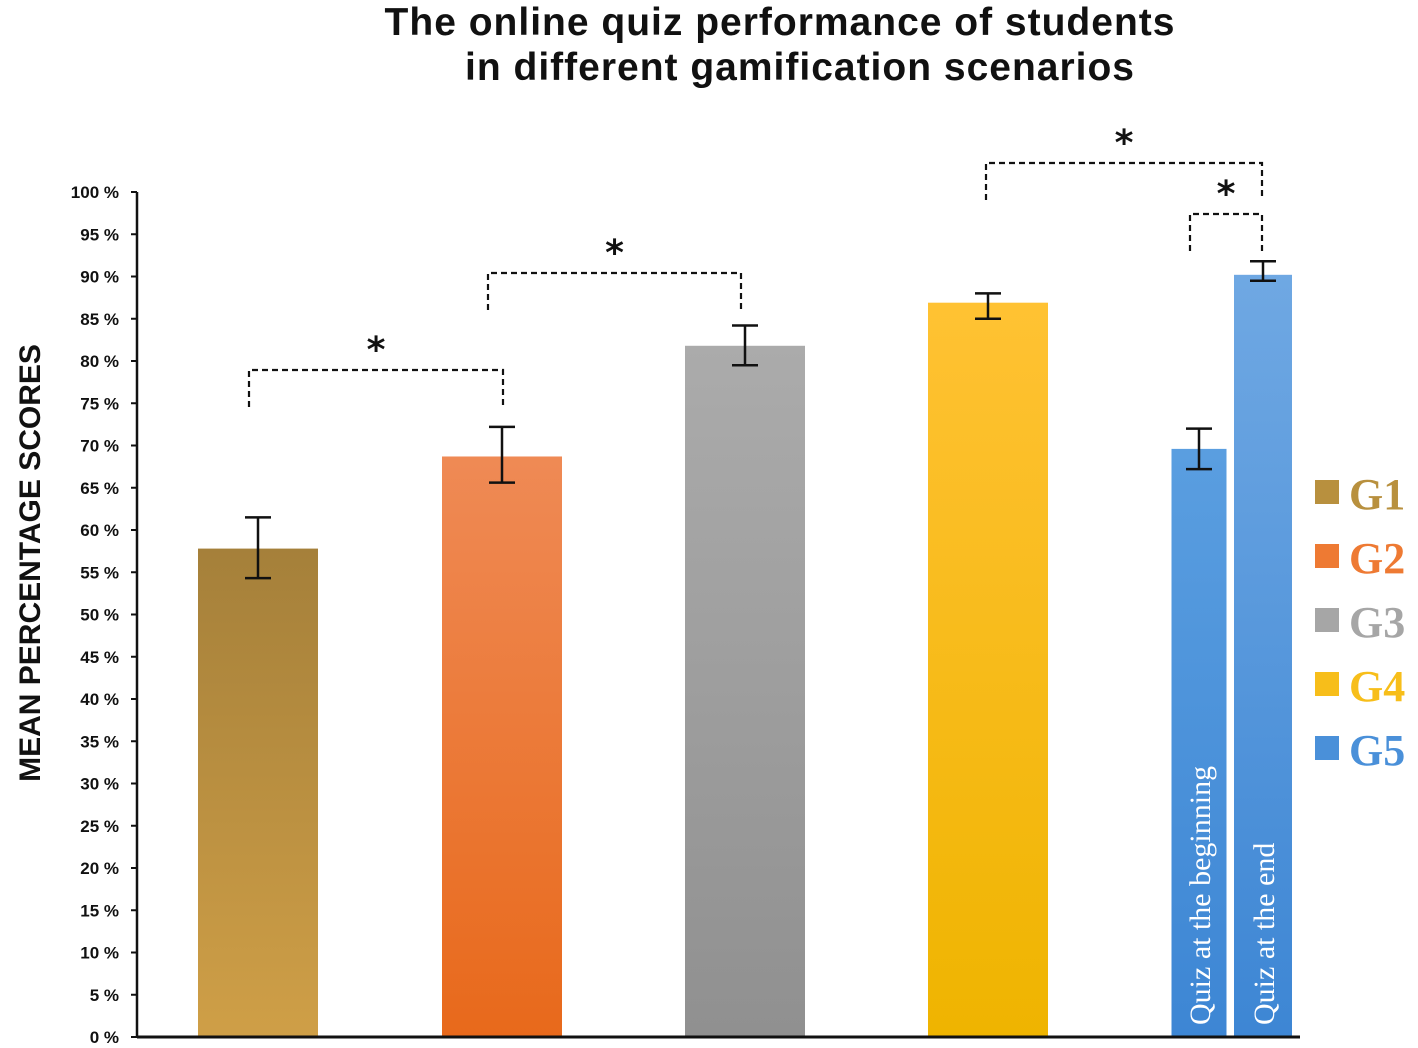 The image size is (1418, 1048). I want to click on y-tick-label: 50 %, so click(99, 615).